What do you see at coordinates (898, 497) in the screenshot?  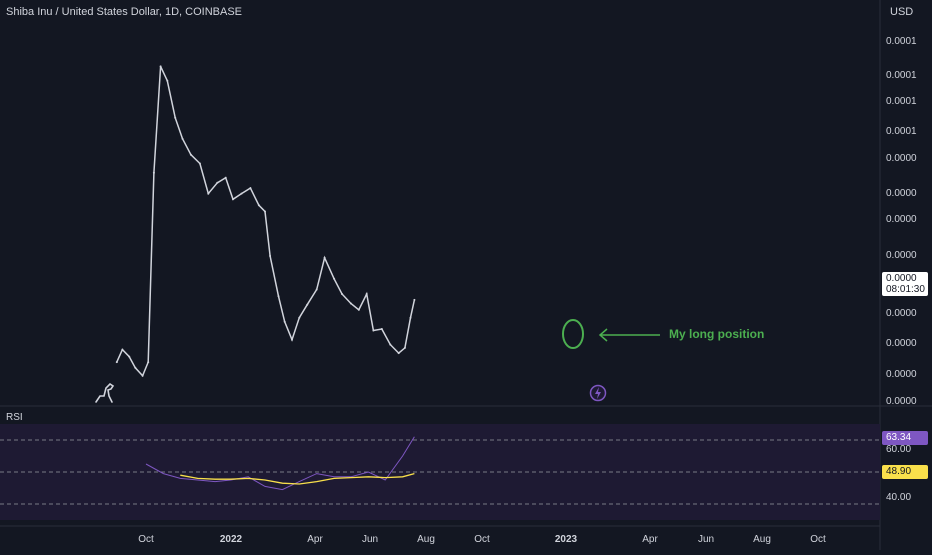 I see `rsi-axis-label: 40.00` at bounding box center [898, 497].